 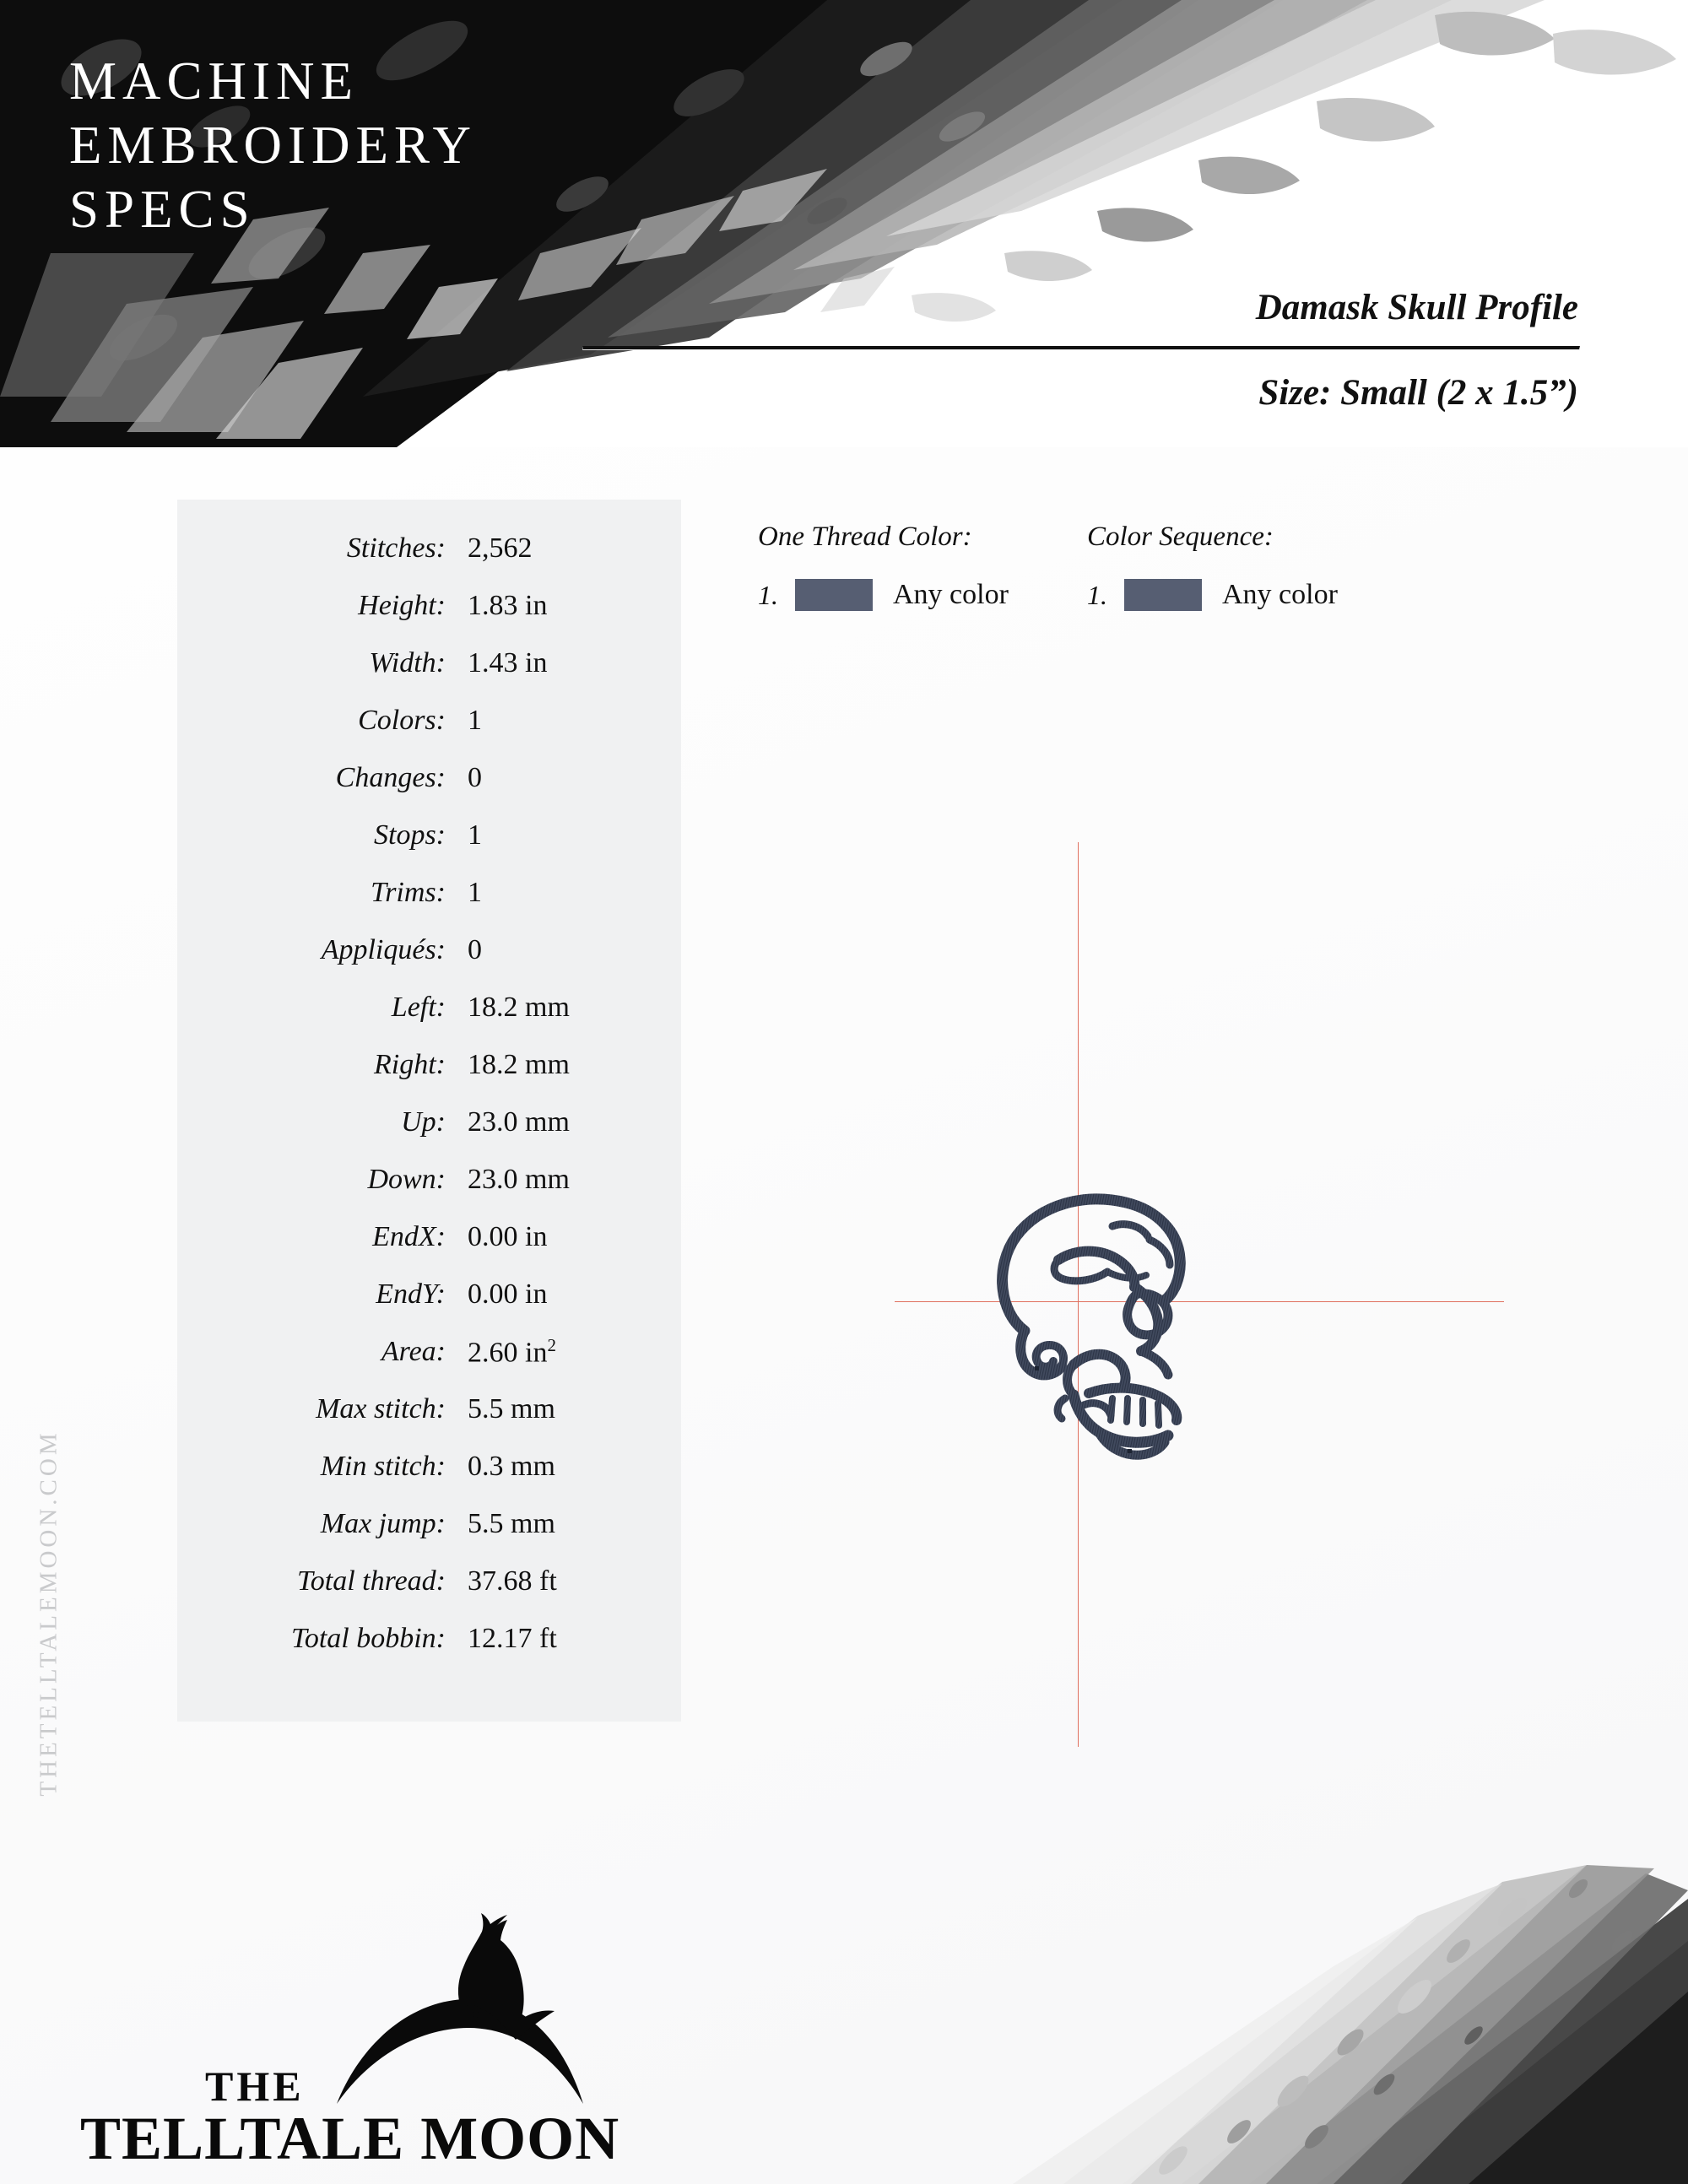 I want to click on spec-value: 37.68 ft, so click(x=512, y=1581).